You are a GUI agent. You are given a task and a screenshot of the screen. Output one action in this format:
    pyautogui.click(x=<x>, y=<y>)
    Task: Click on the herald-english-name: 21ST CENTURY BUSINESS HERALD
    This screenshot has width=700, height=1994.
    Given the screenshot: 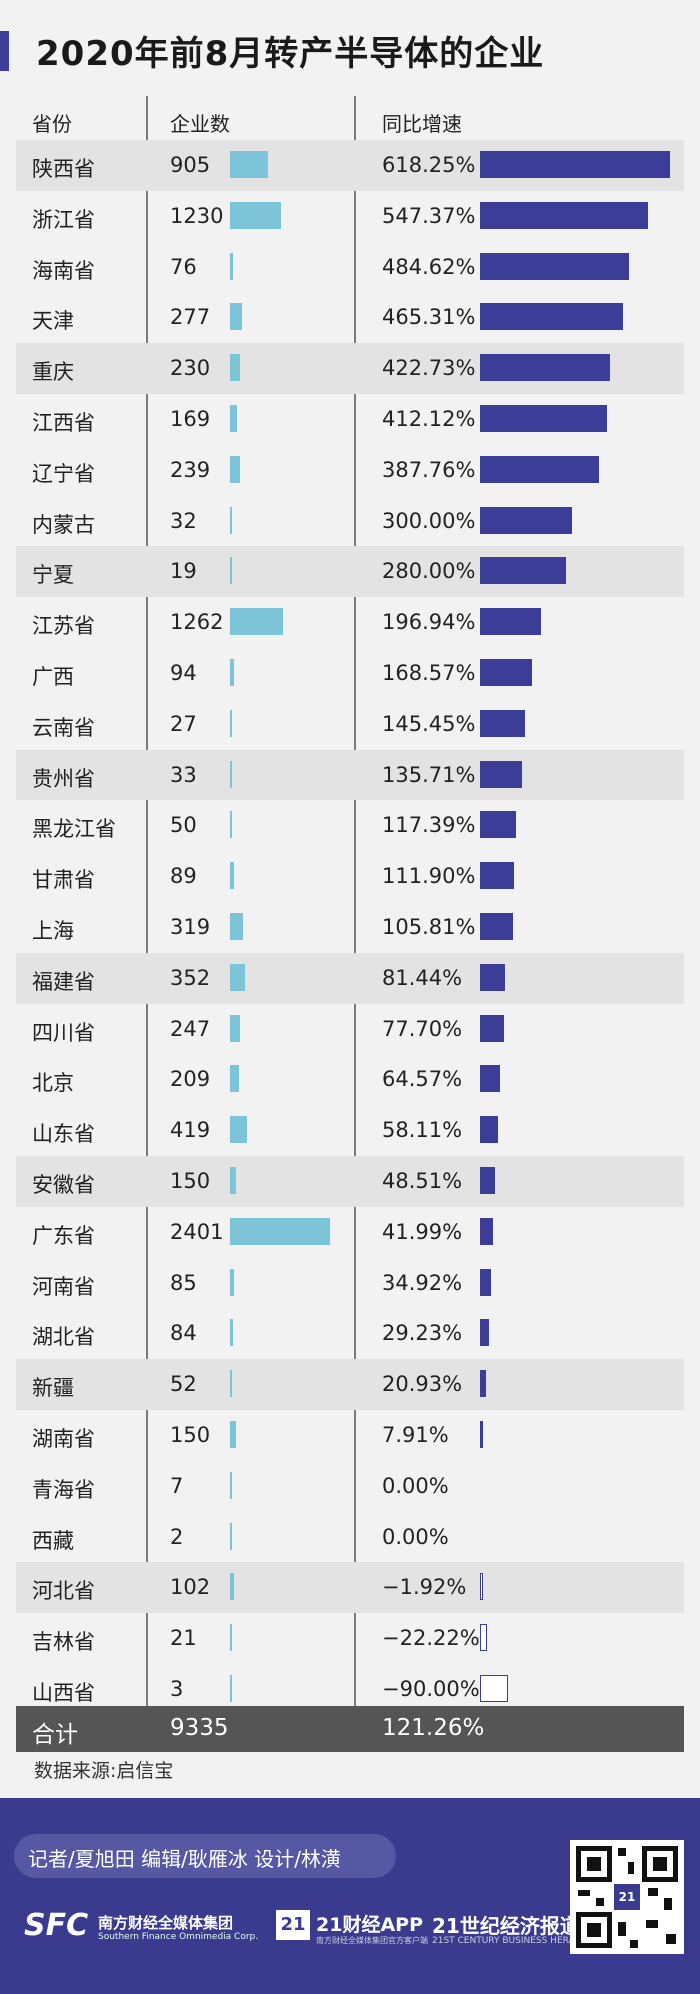 What is the action you would take?
    pyautogui.click(x=509, y=1941)
    